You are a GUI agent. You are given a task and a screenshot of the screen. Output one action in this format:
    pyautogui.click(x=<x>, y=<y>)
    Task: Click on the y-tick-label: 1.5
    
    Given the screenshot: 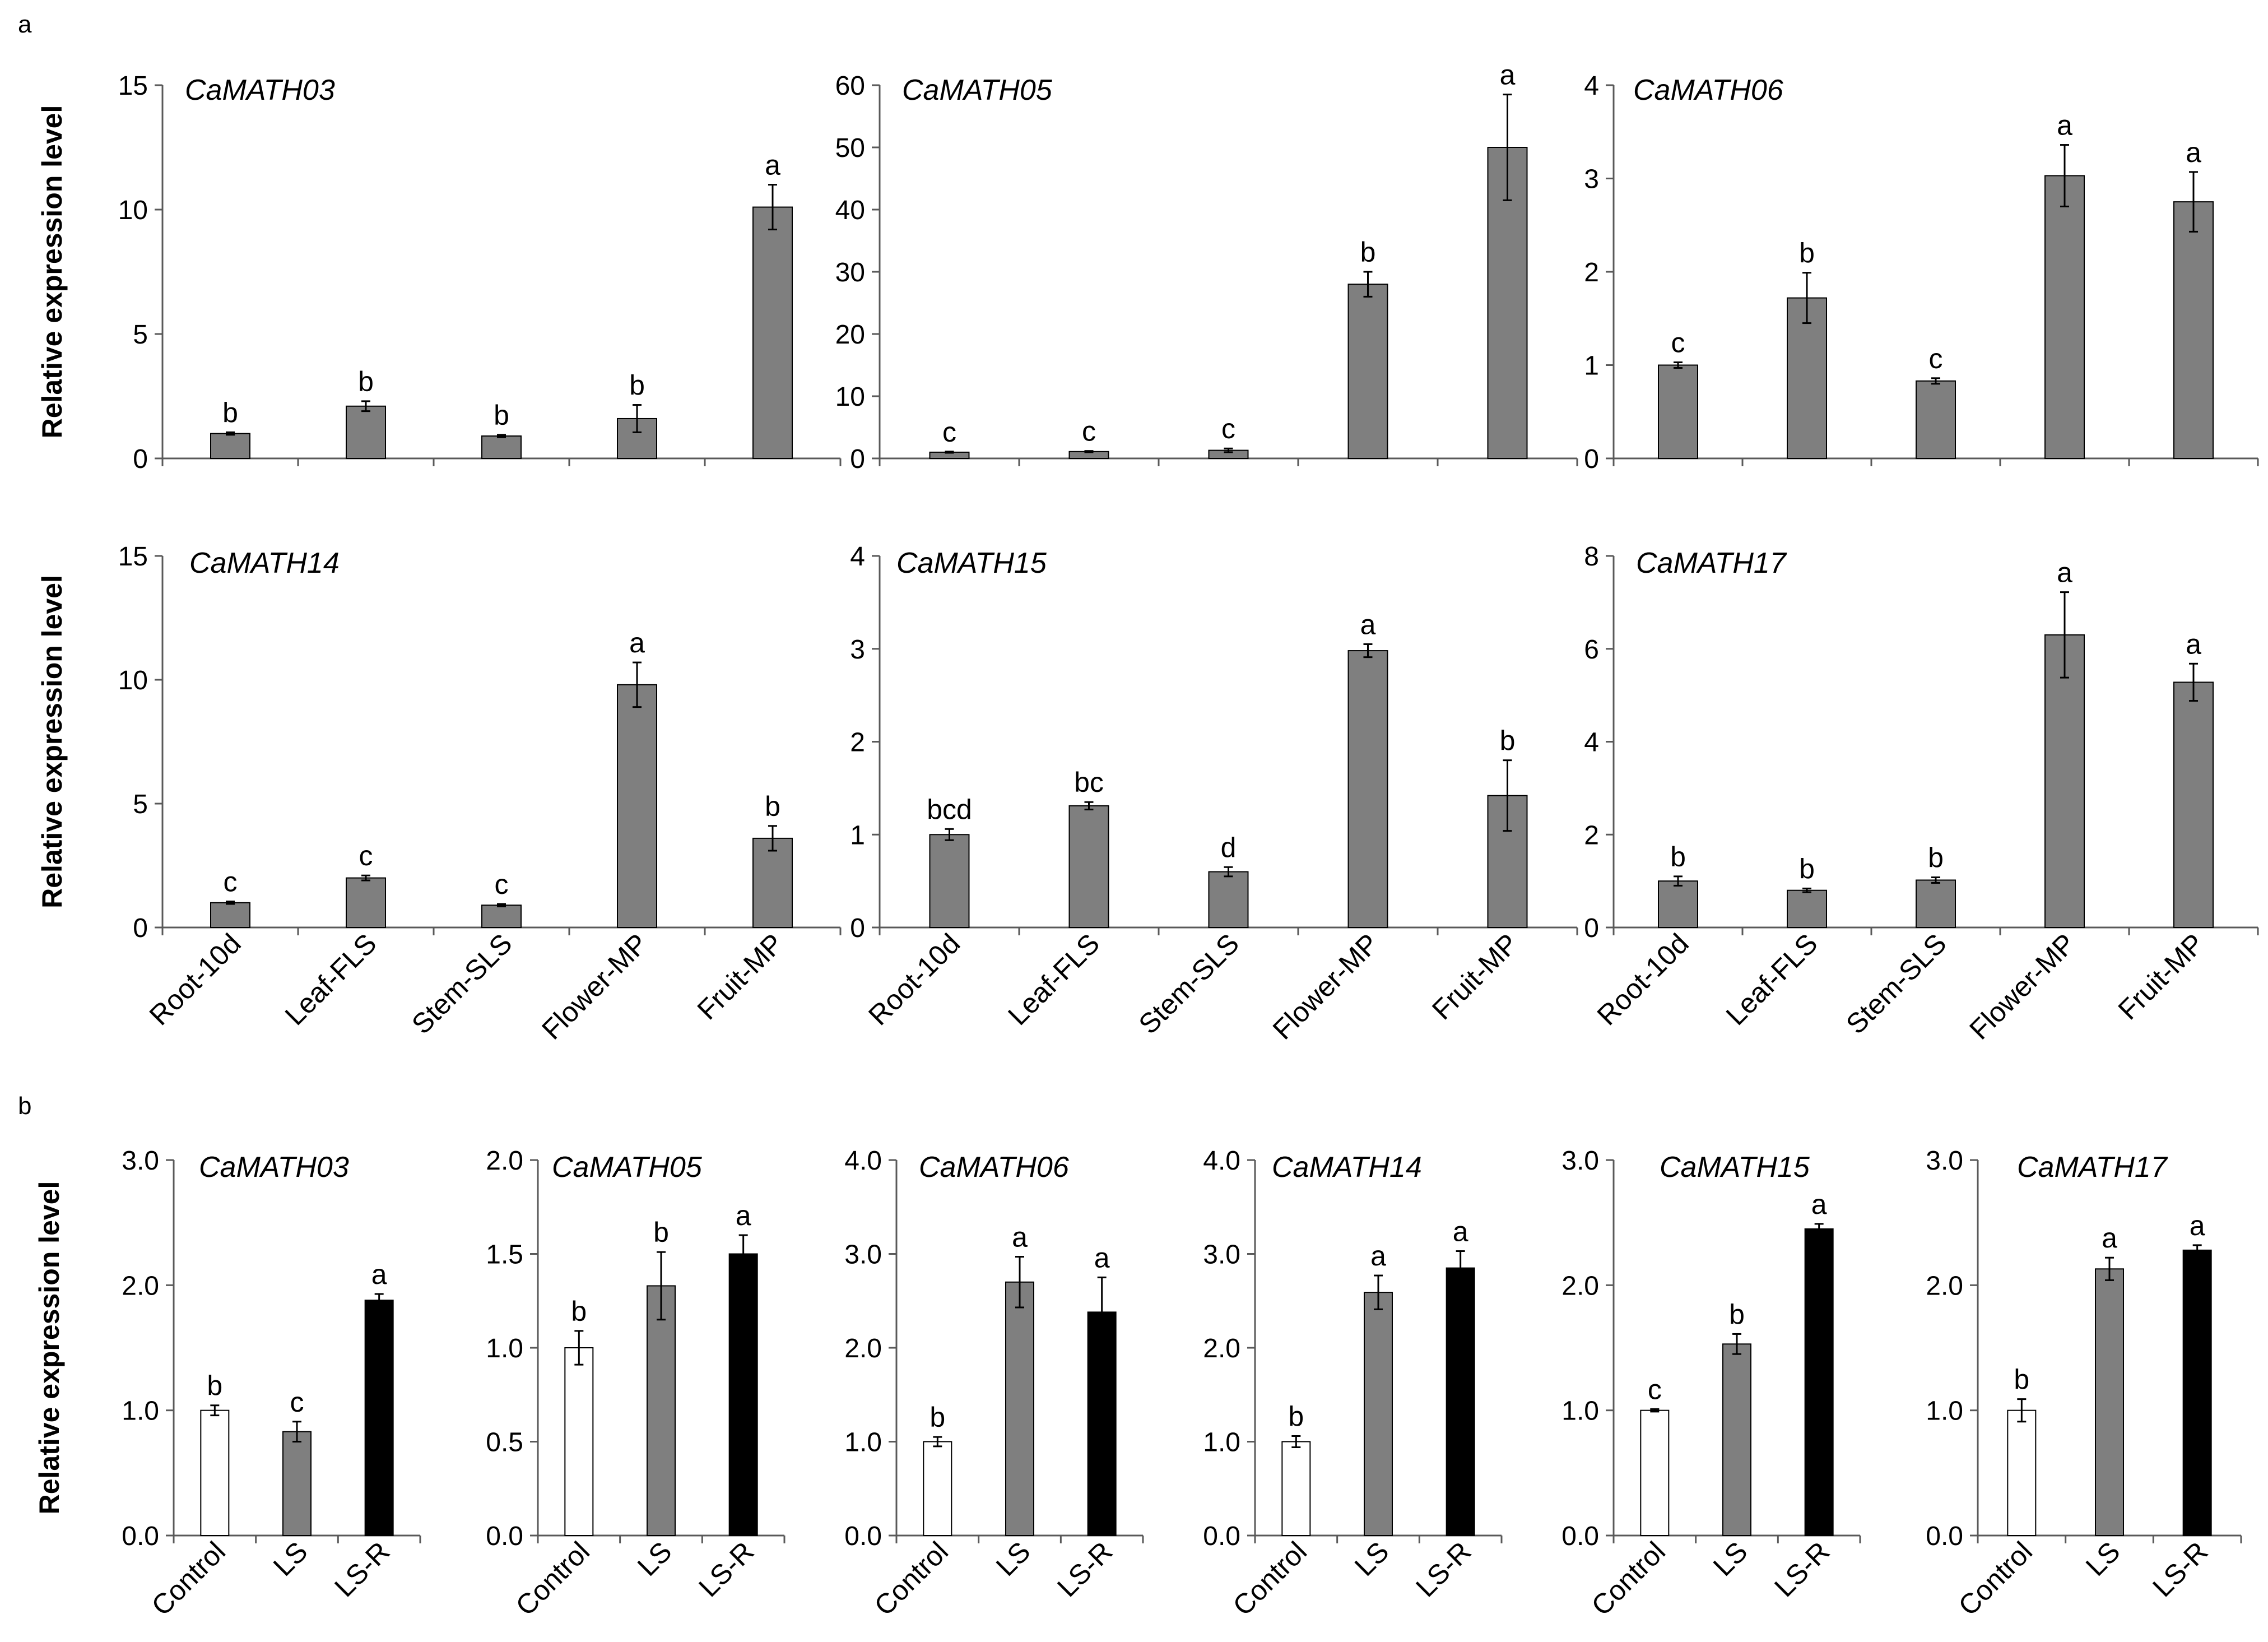 What is the action you would take?
    pyautogui.click(x=504, y=1255)
    